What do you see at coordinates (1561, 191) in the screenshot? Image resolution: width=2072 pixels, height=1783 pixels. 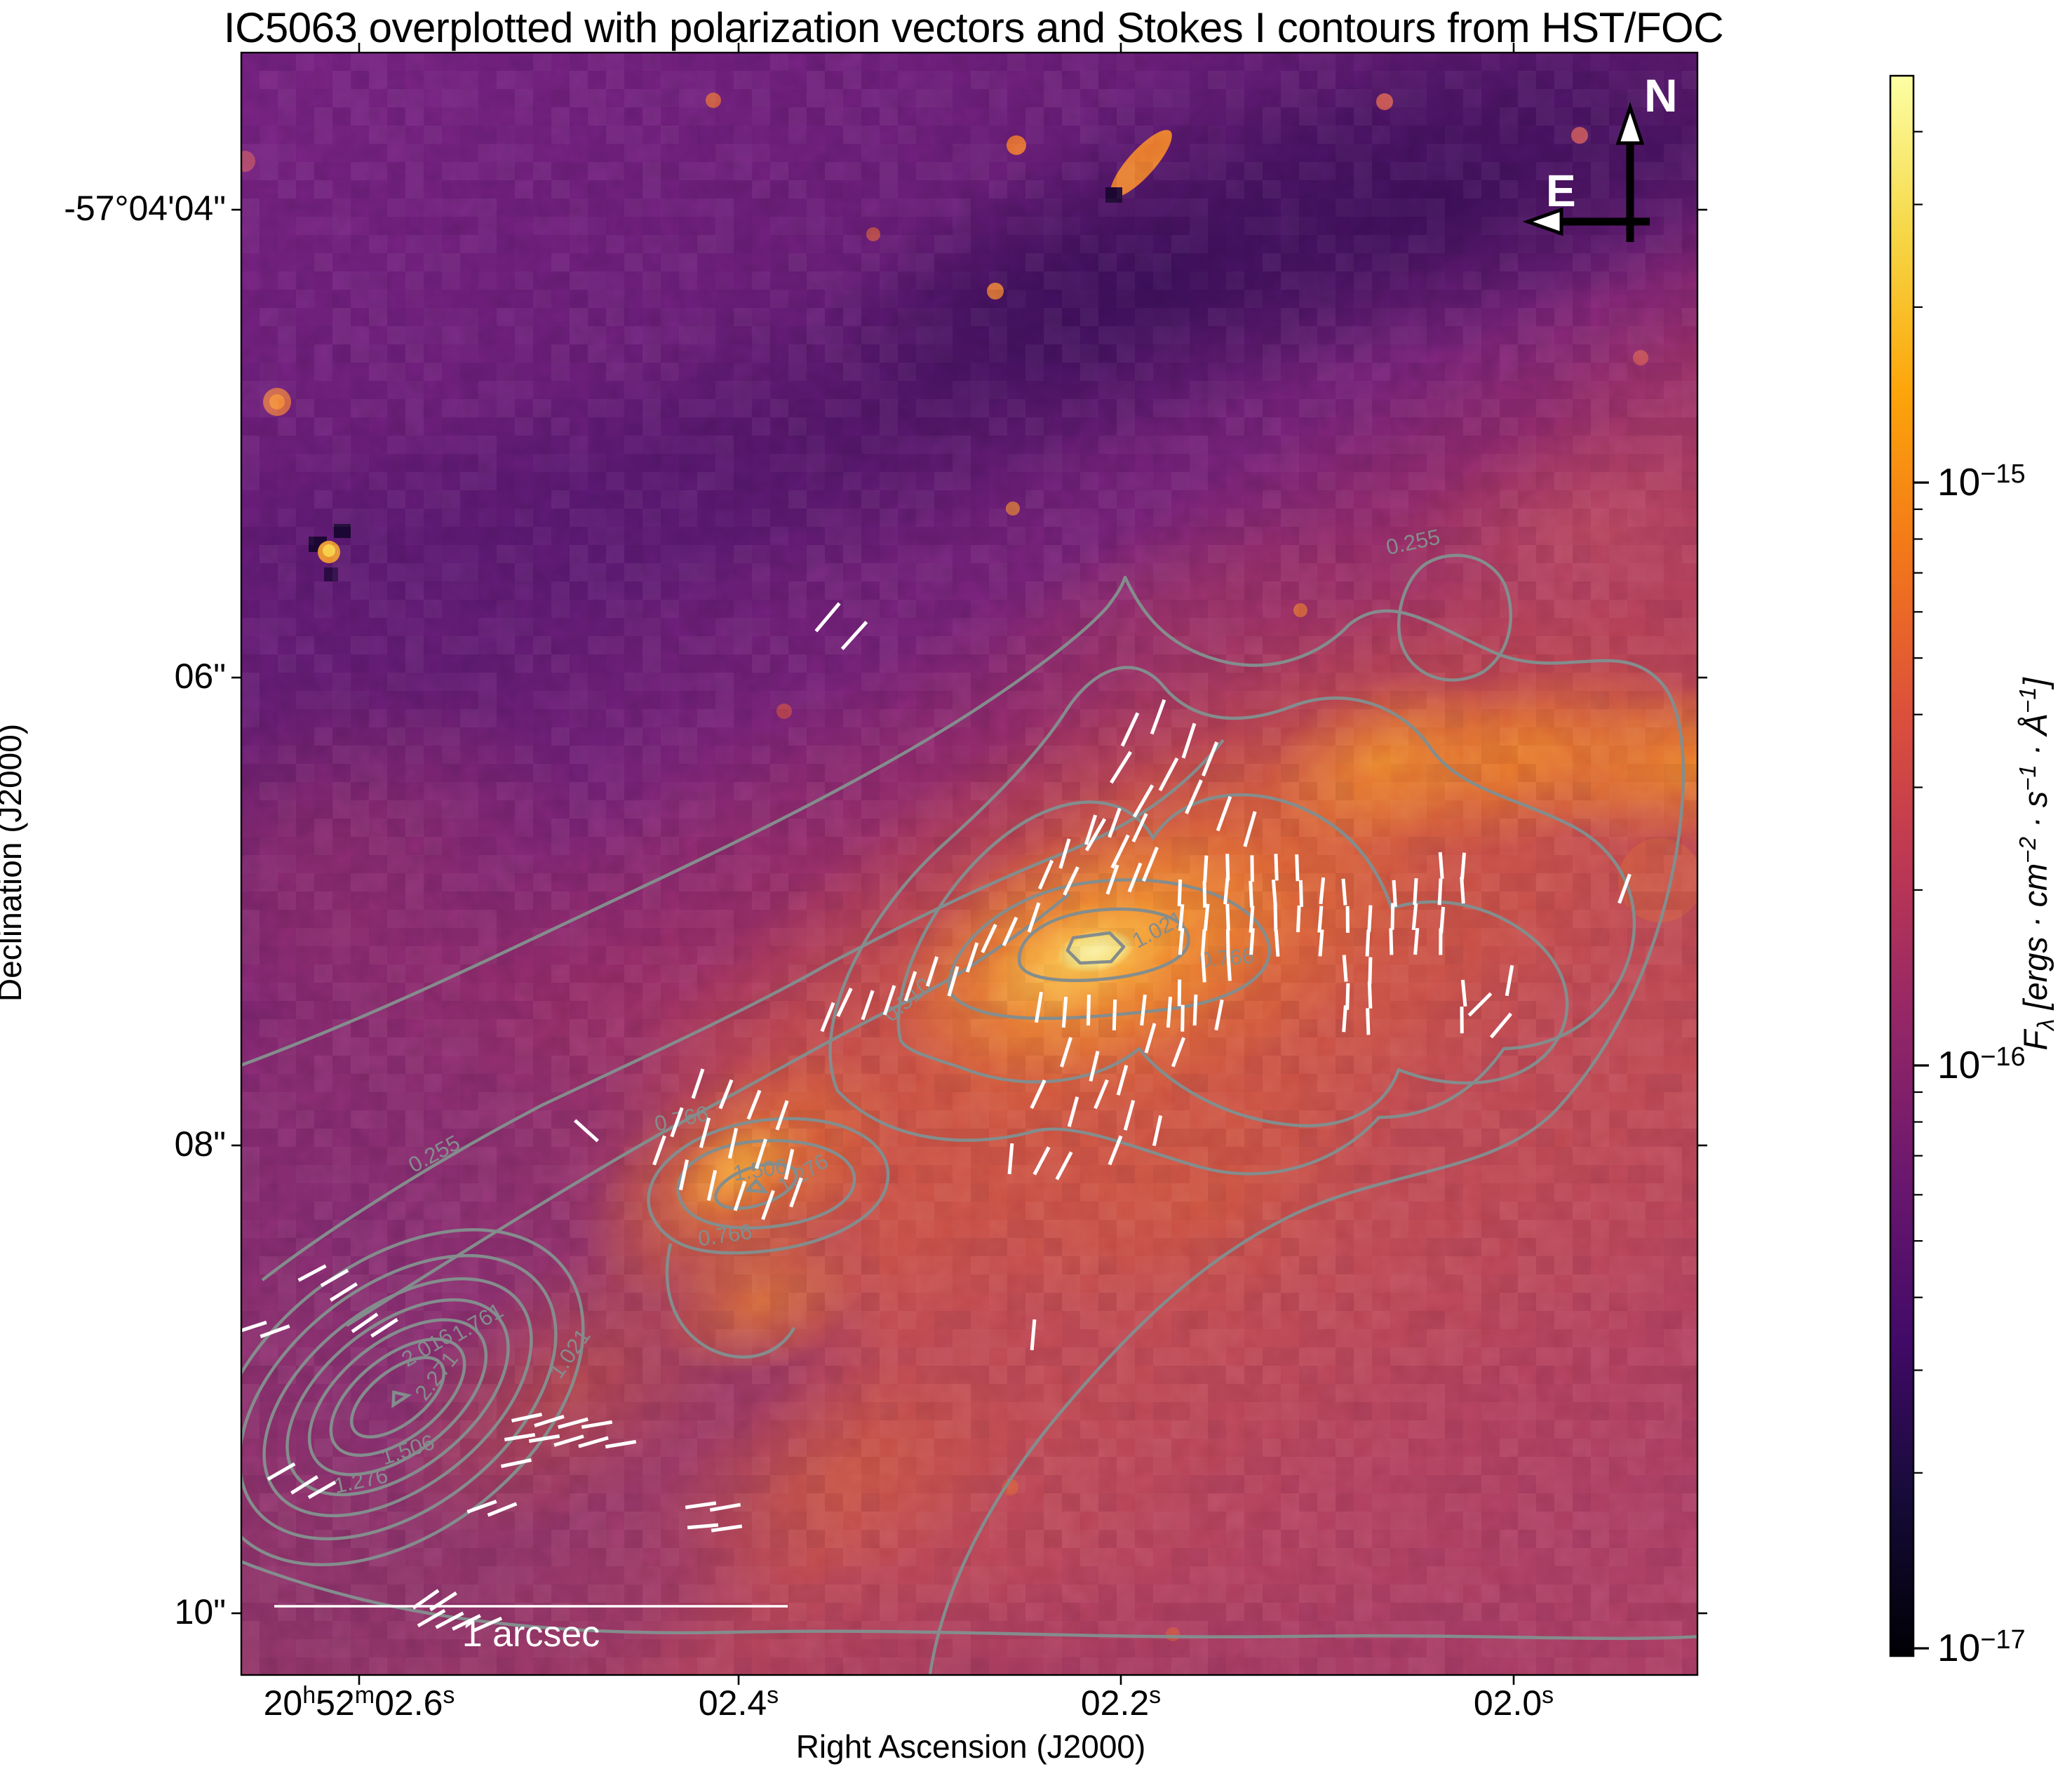 I see `svg-text: E` at bounding box center [1561, 191].